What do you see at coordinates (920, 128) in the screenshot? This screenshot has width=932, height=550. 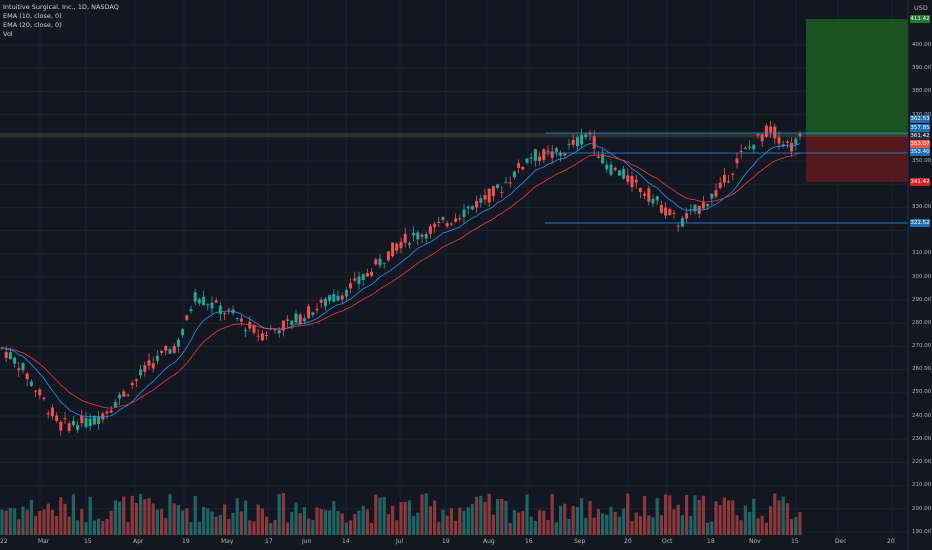 I see `resistance-b-label: 357.85` at bounding box center [920, 128].